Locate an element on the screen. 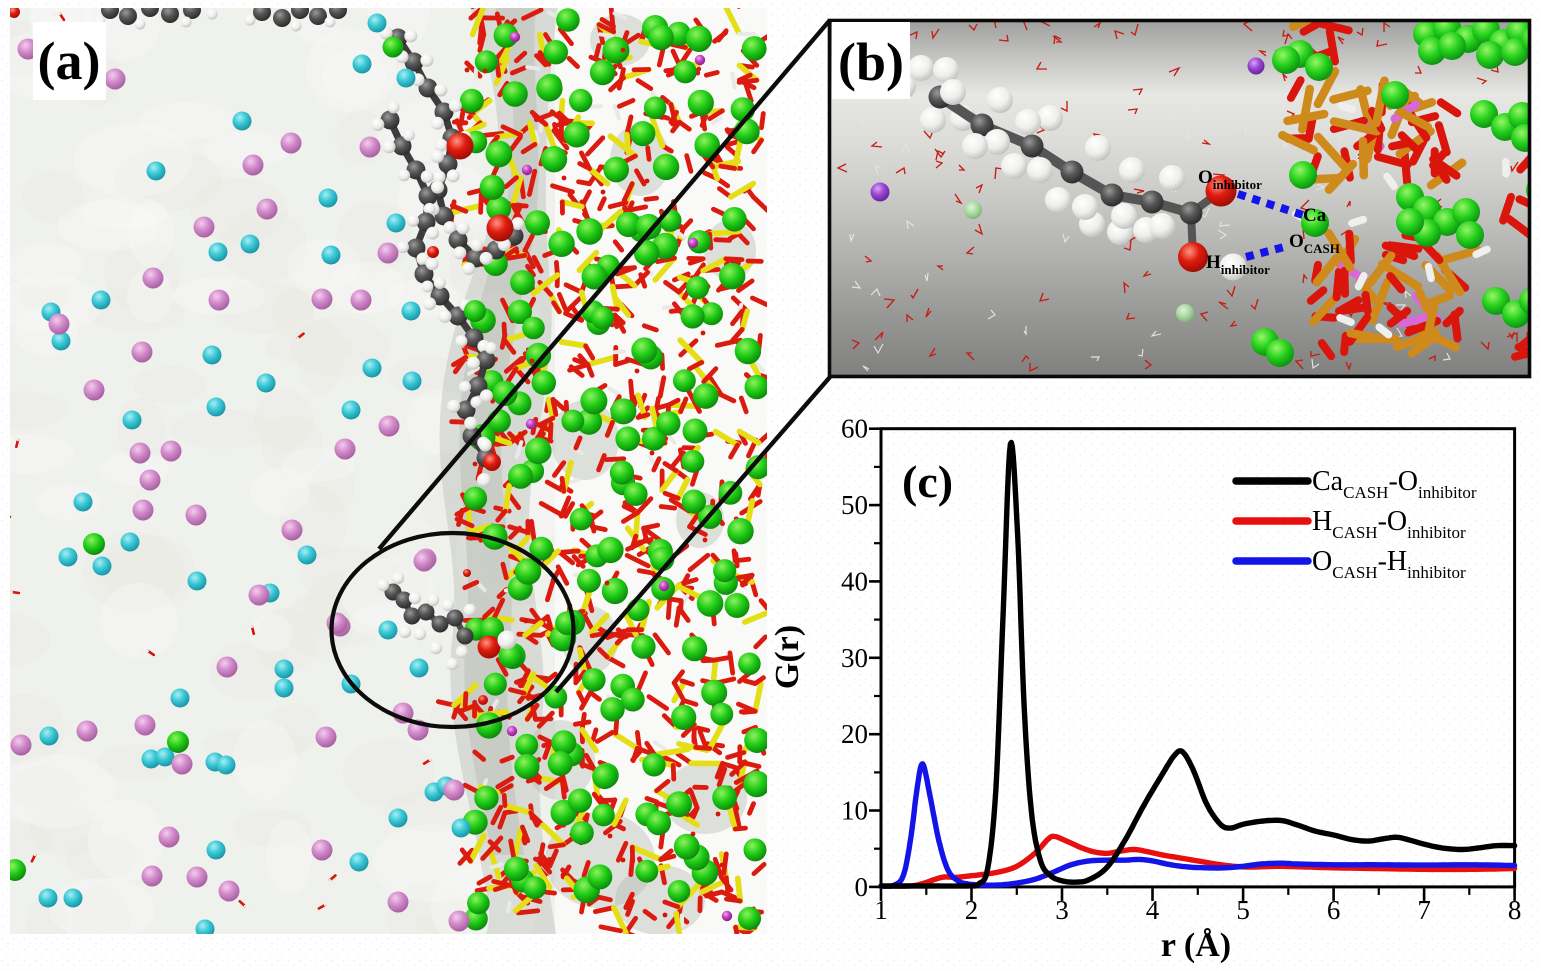  svg-text: 40 is located at coordinates (854, 581).